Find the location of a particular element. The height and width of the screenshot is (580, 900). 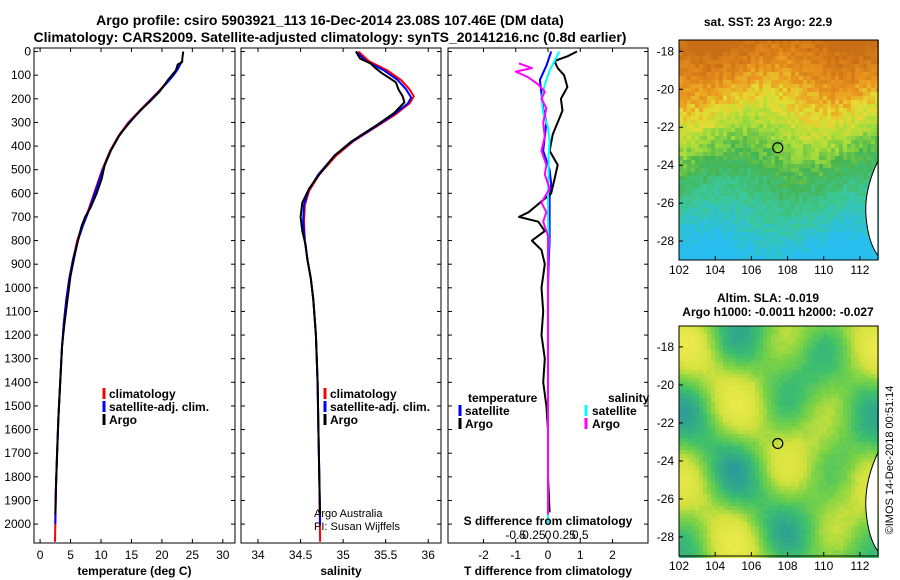

depth-tick-label: 1300 is located at coordinates (17, 359).